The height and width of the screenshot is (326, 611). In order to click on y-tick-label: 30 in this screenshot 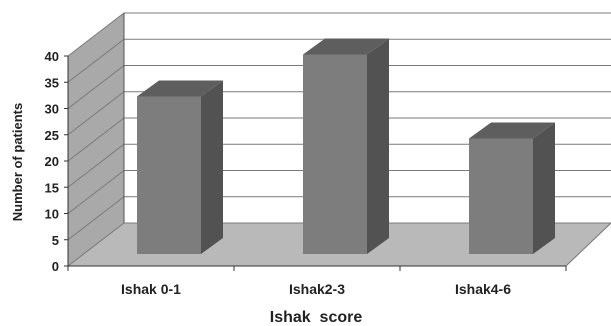, I will do `click(52, 109)`.